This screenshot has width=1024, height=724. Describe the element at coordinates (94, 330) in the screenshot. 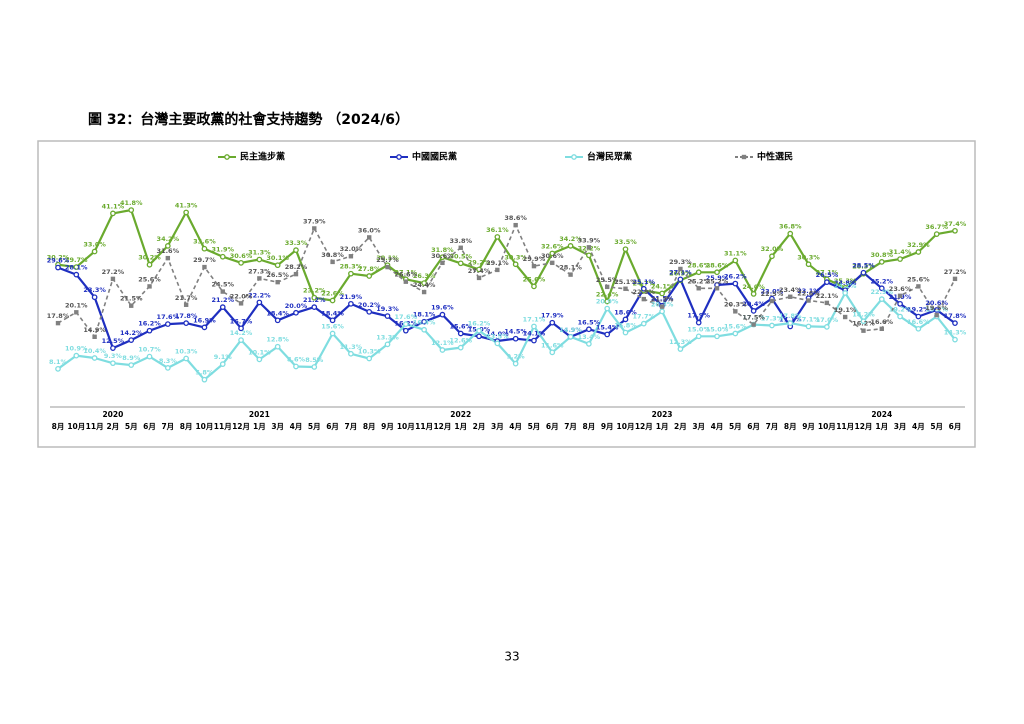

I see `data-label: 14.9%` at that location.